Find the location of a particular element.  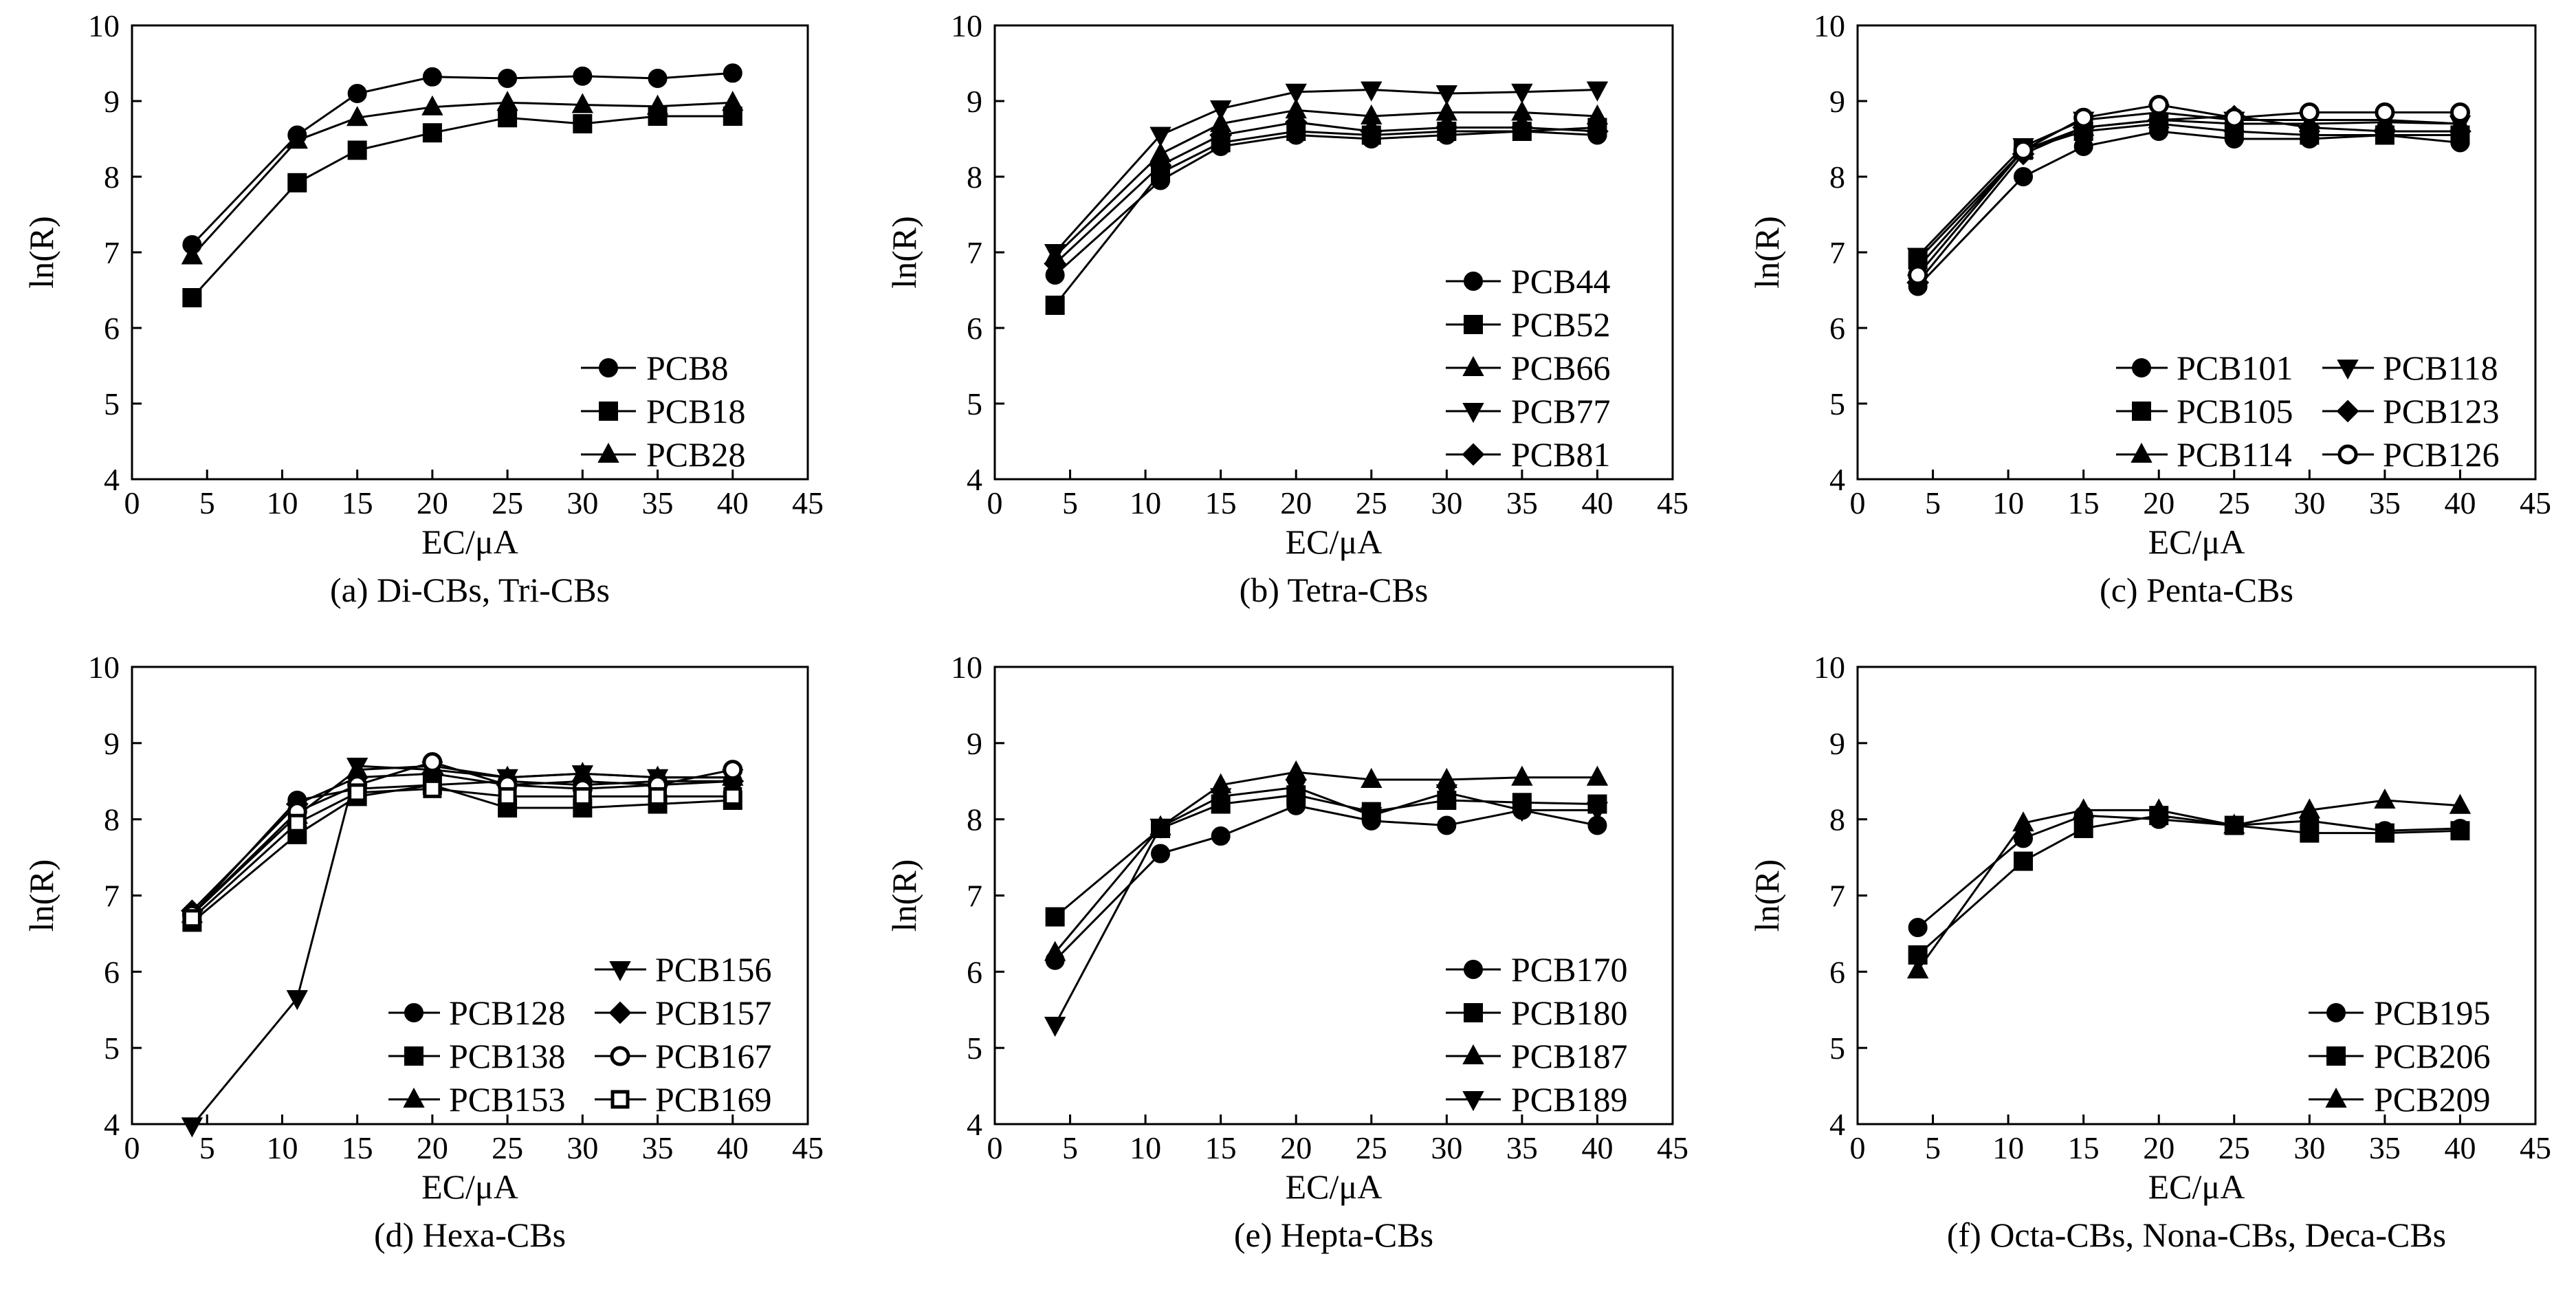

series-PCB167 is located at coordinates (462, 838).